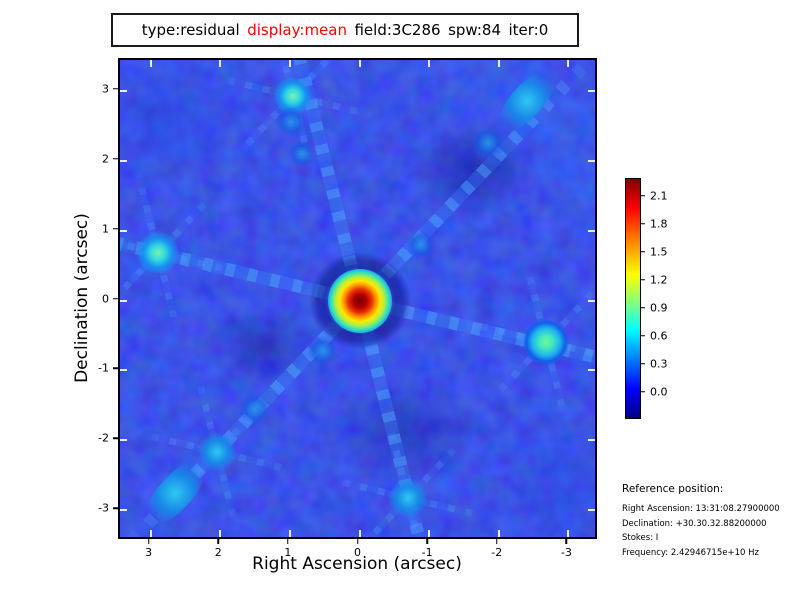 The width and height of the screenshot is (800, 600). Describe the element at coordinates (82, 298) in the screenshot. I see `y-axis-label: Declination (arcsec)` at that location.